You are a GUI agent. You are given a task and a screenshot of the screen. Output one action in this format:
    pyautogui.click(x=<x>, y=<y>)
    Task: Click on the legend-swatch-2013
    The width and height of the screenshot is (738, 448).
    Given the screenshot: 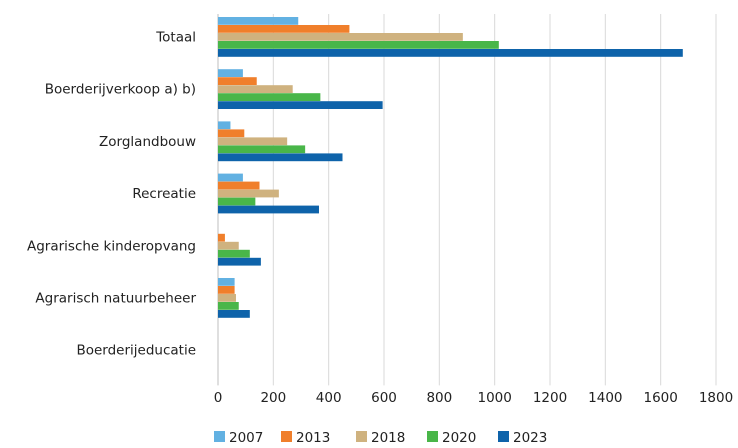 What is the action you would take?
    pyautogui.click(x=286, y=436)
    